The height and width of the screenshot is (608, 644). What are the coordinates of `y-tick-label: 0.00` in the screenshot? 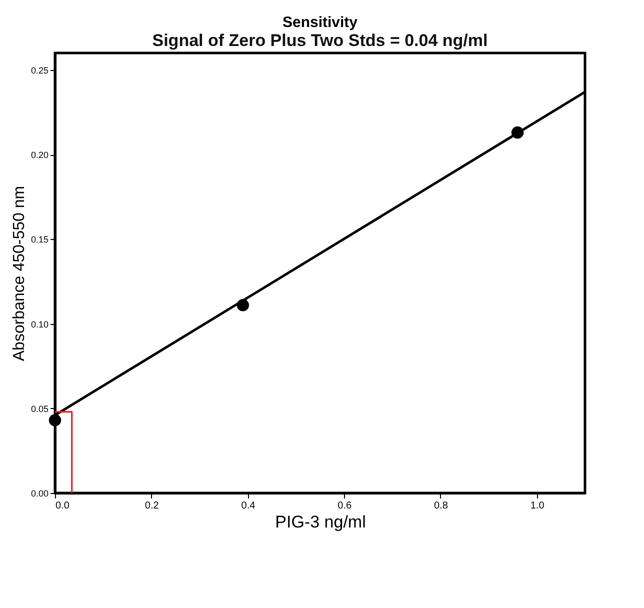 It's located at (39, 493).